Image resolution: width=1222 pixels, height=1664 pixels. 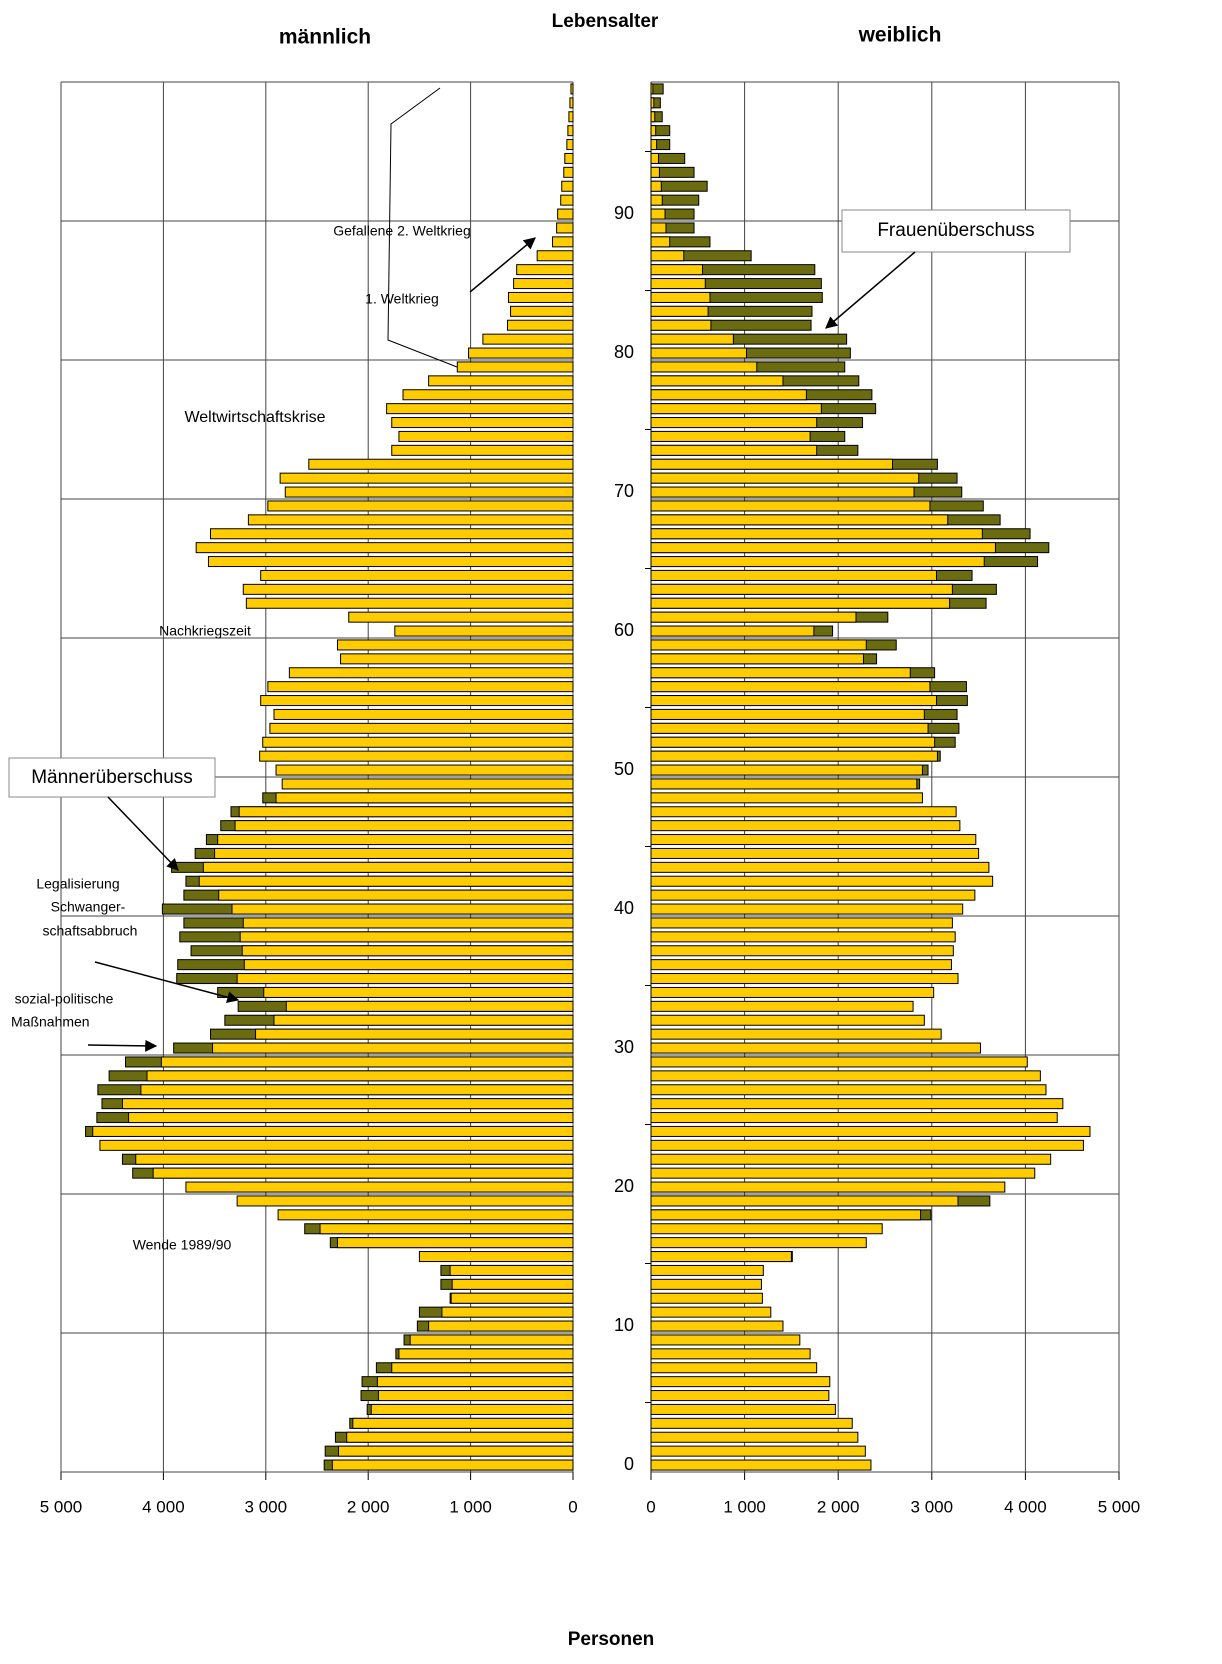 I want to click on annotation-box, so click(x=112, y=777).